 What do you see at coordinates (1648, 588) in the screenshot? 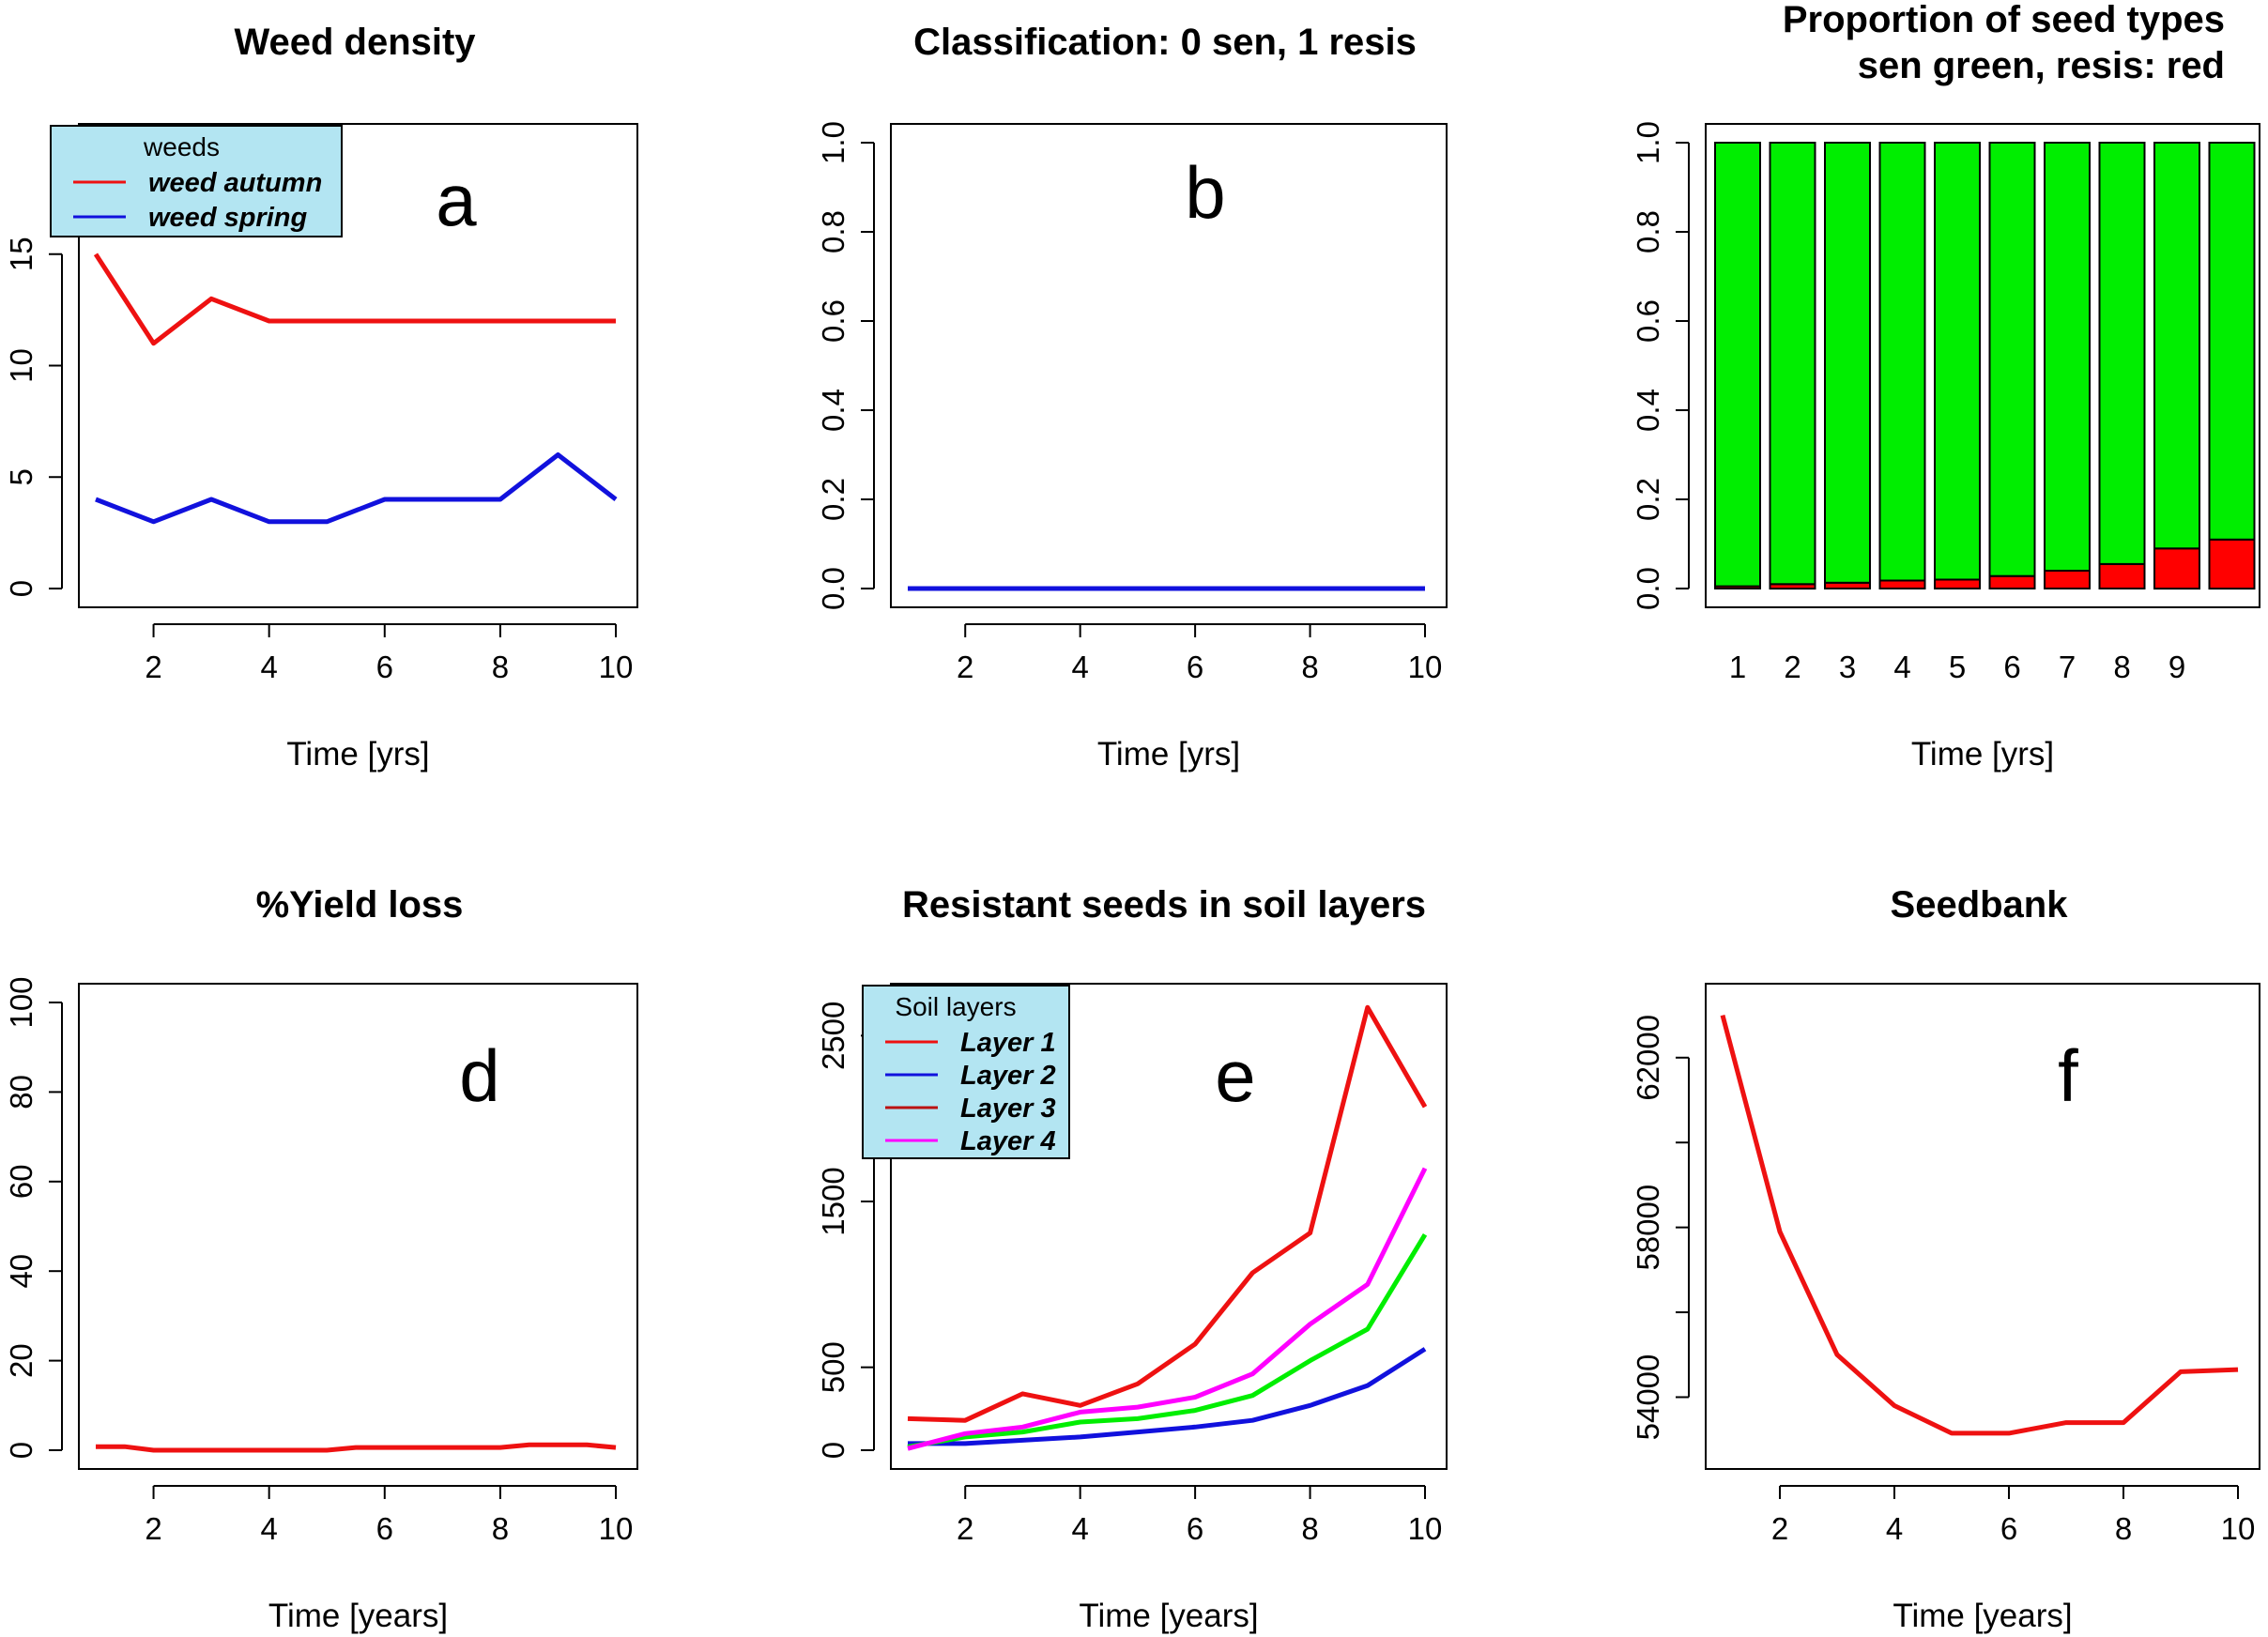
I see `y-tick-label-c: 0.0` at bounding box center [1648, 588].